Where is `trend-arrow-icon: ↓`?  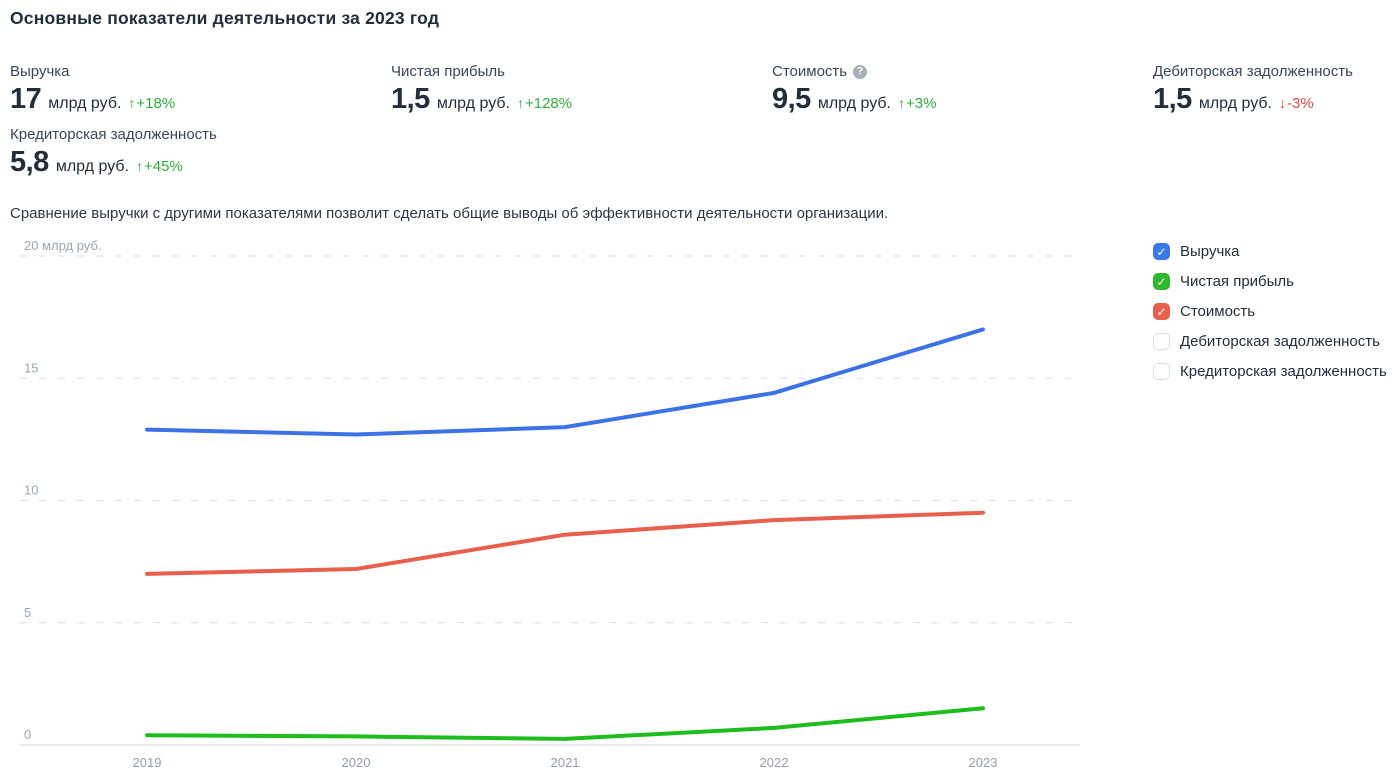
trend-arrow-icon: ↓ is located at coordinates (1282, 103).